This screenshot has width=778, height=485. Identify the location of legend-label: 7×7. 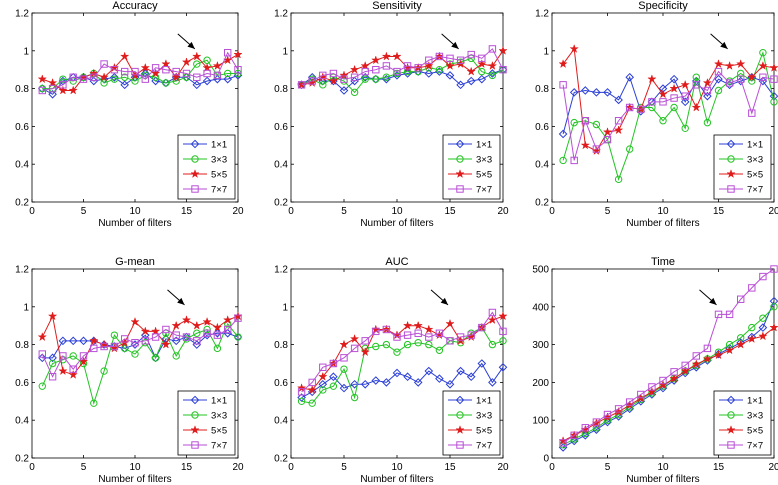
(755, 446).